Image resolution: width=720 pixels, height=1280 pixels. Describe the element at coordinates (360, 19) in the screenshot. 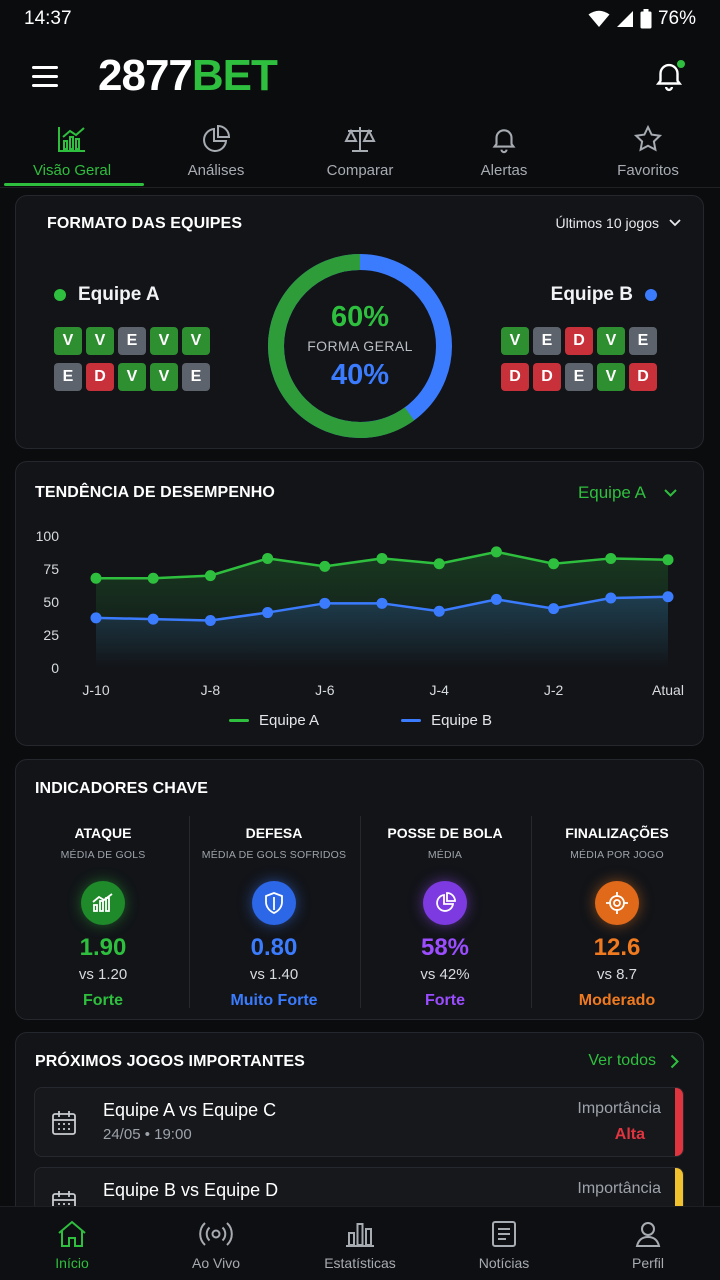

I see `status-bar: 14:37 76%` at that location.